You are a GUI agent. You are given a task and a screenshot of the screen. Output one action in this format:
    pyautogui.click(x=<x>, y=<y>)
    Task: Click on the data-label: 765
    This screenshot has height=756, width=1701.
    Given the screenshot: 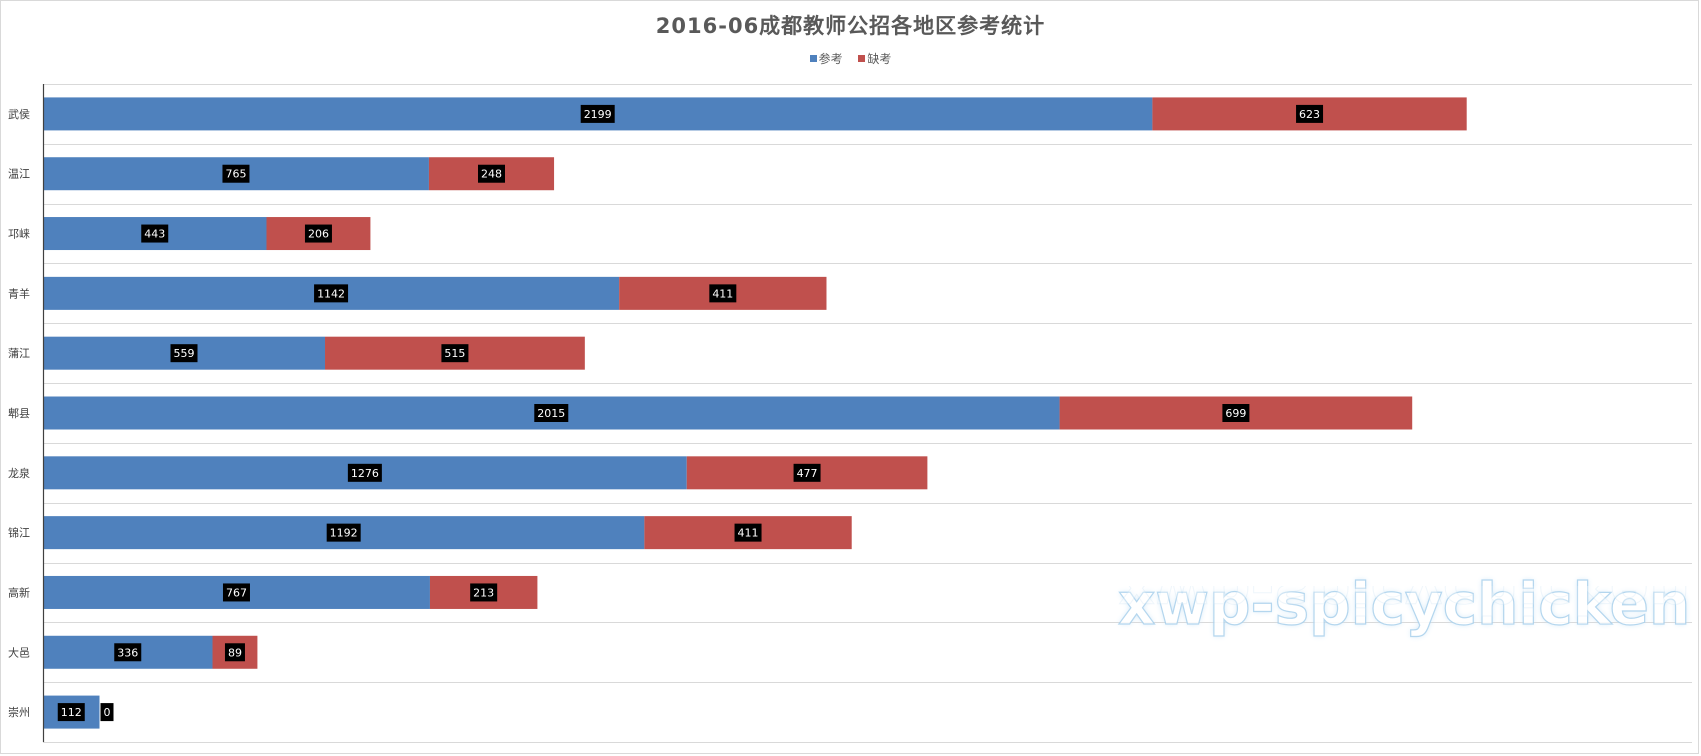 What is the action you would take?
    pyautogui.click(x=235, y=174)
    